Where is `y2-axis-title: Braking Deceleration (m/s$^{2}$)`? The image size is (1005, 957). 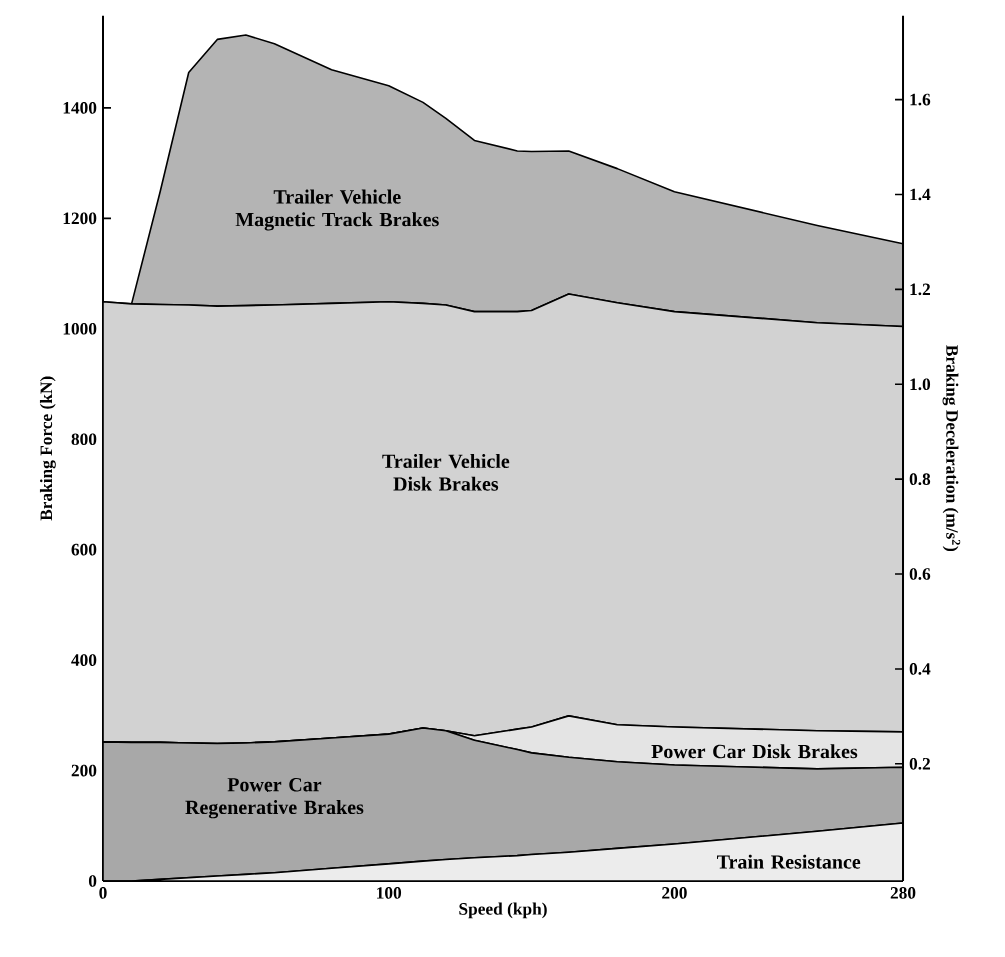 y2-axis-title: Braking Deceleration (m/s$^{2}$) is located at coordinates (951, 448).